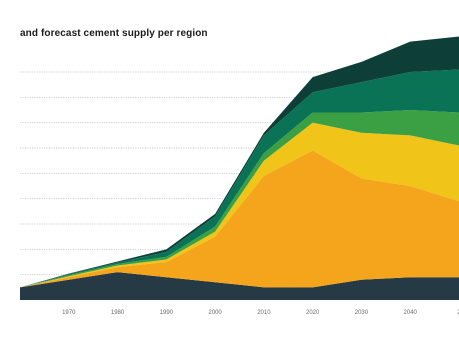 The image size is (459, 356). Describe the element at coordinates (458, 313) in the screenshot. I see `x-tick-label-9: 2` at that location.